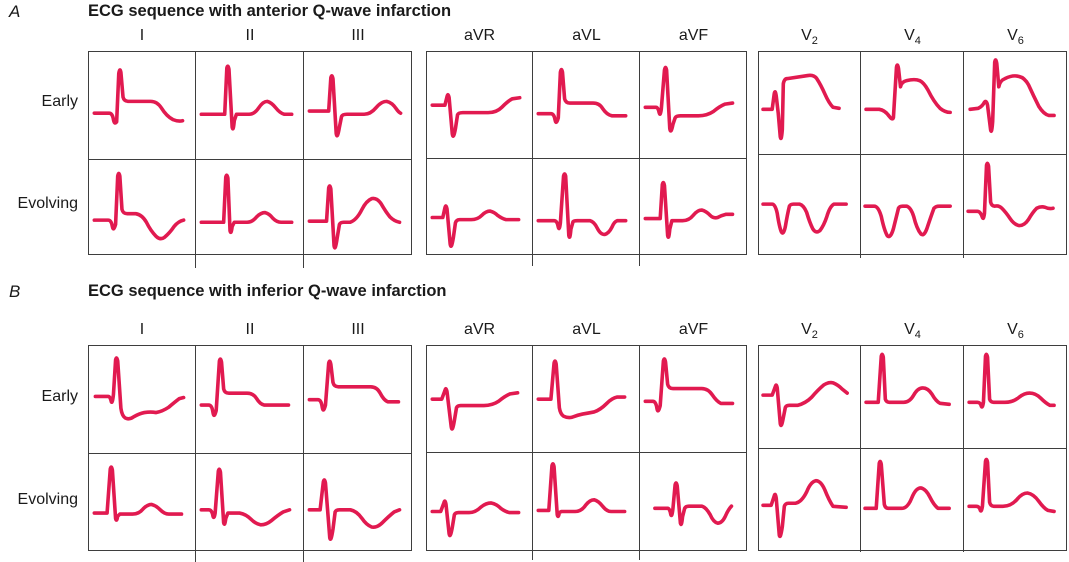 The height and width of the screenshot is (562, 1069). I want to click on ecg-trace-early-i, so click(143, 400).